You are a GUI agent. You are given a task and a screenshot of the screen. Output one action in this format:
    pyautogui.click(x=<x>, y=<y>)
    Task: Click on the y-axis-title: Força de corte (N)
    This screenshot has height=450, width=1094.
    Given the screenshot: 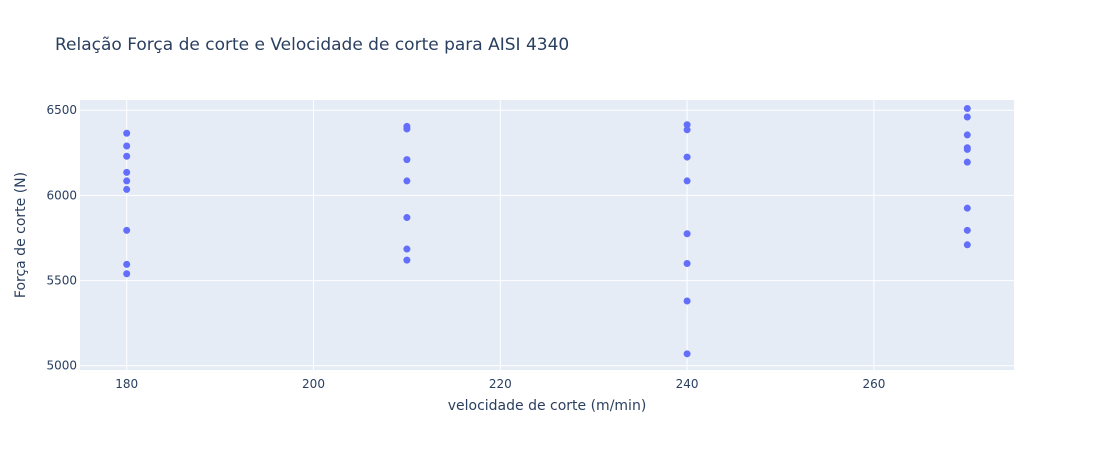 What is the action you would take?
    pyautogui.click(x=21, y=235)
    